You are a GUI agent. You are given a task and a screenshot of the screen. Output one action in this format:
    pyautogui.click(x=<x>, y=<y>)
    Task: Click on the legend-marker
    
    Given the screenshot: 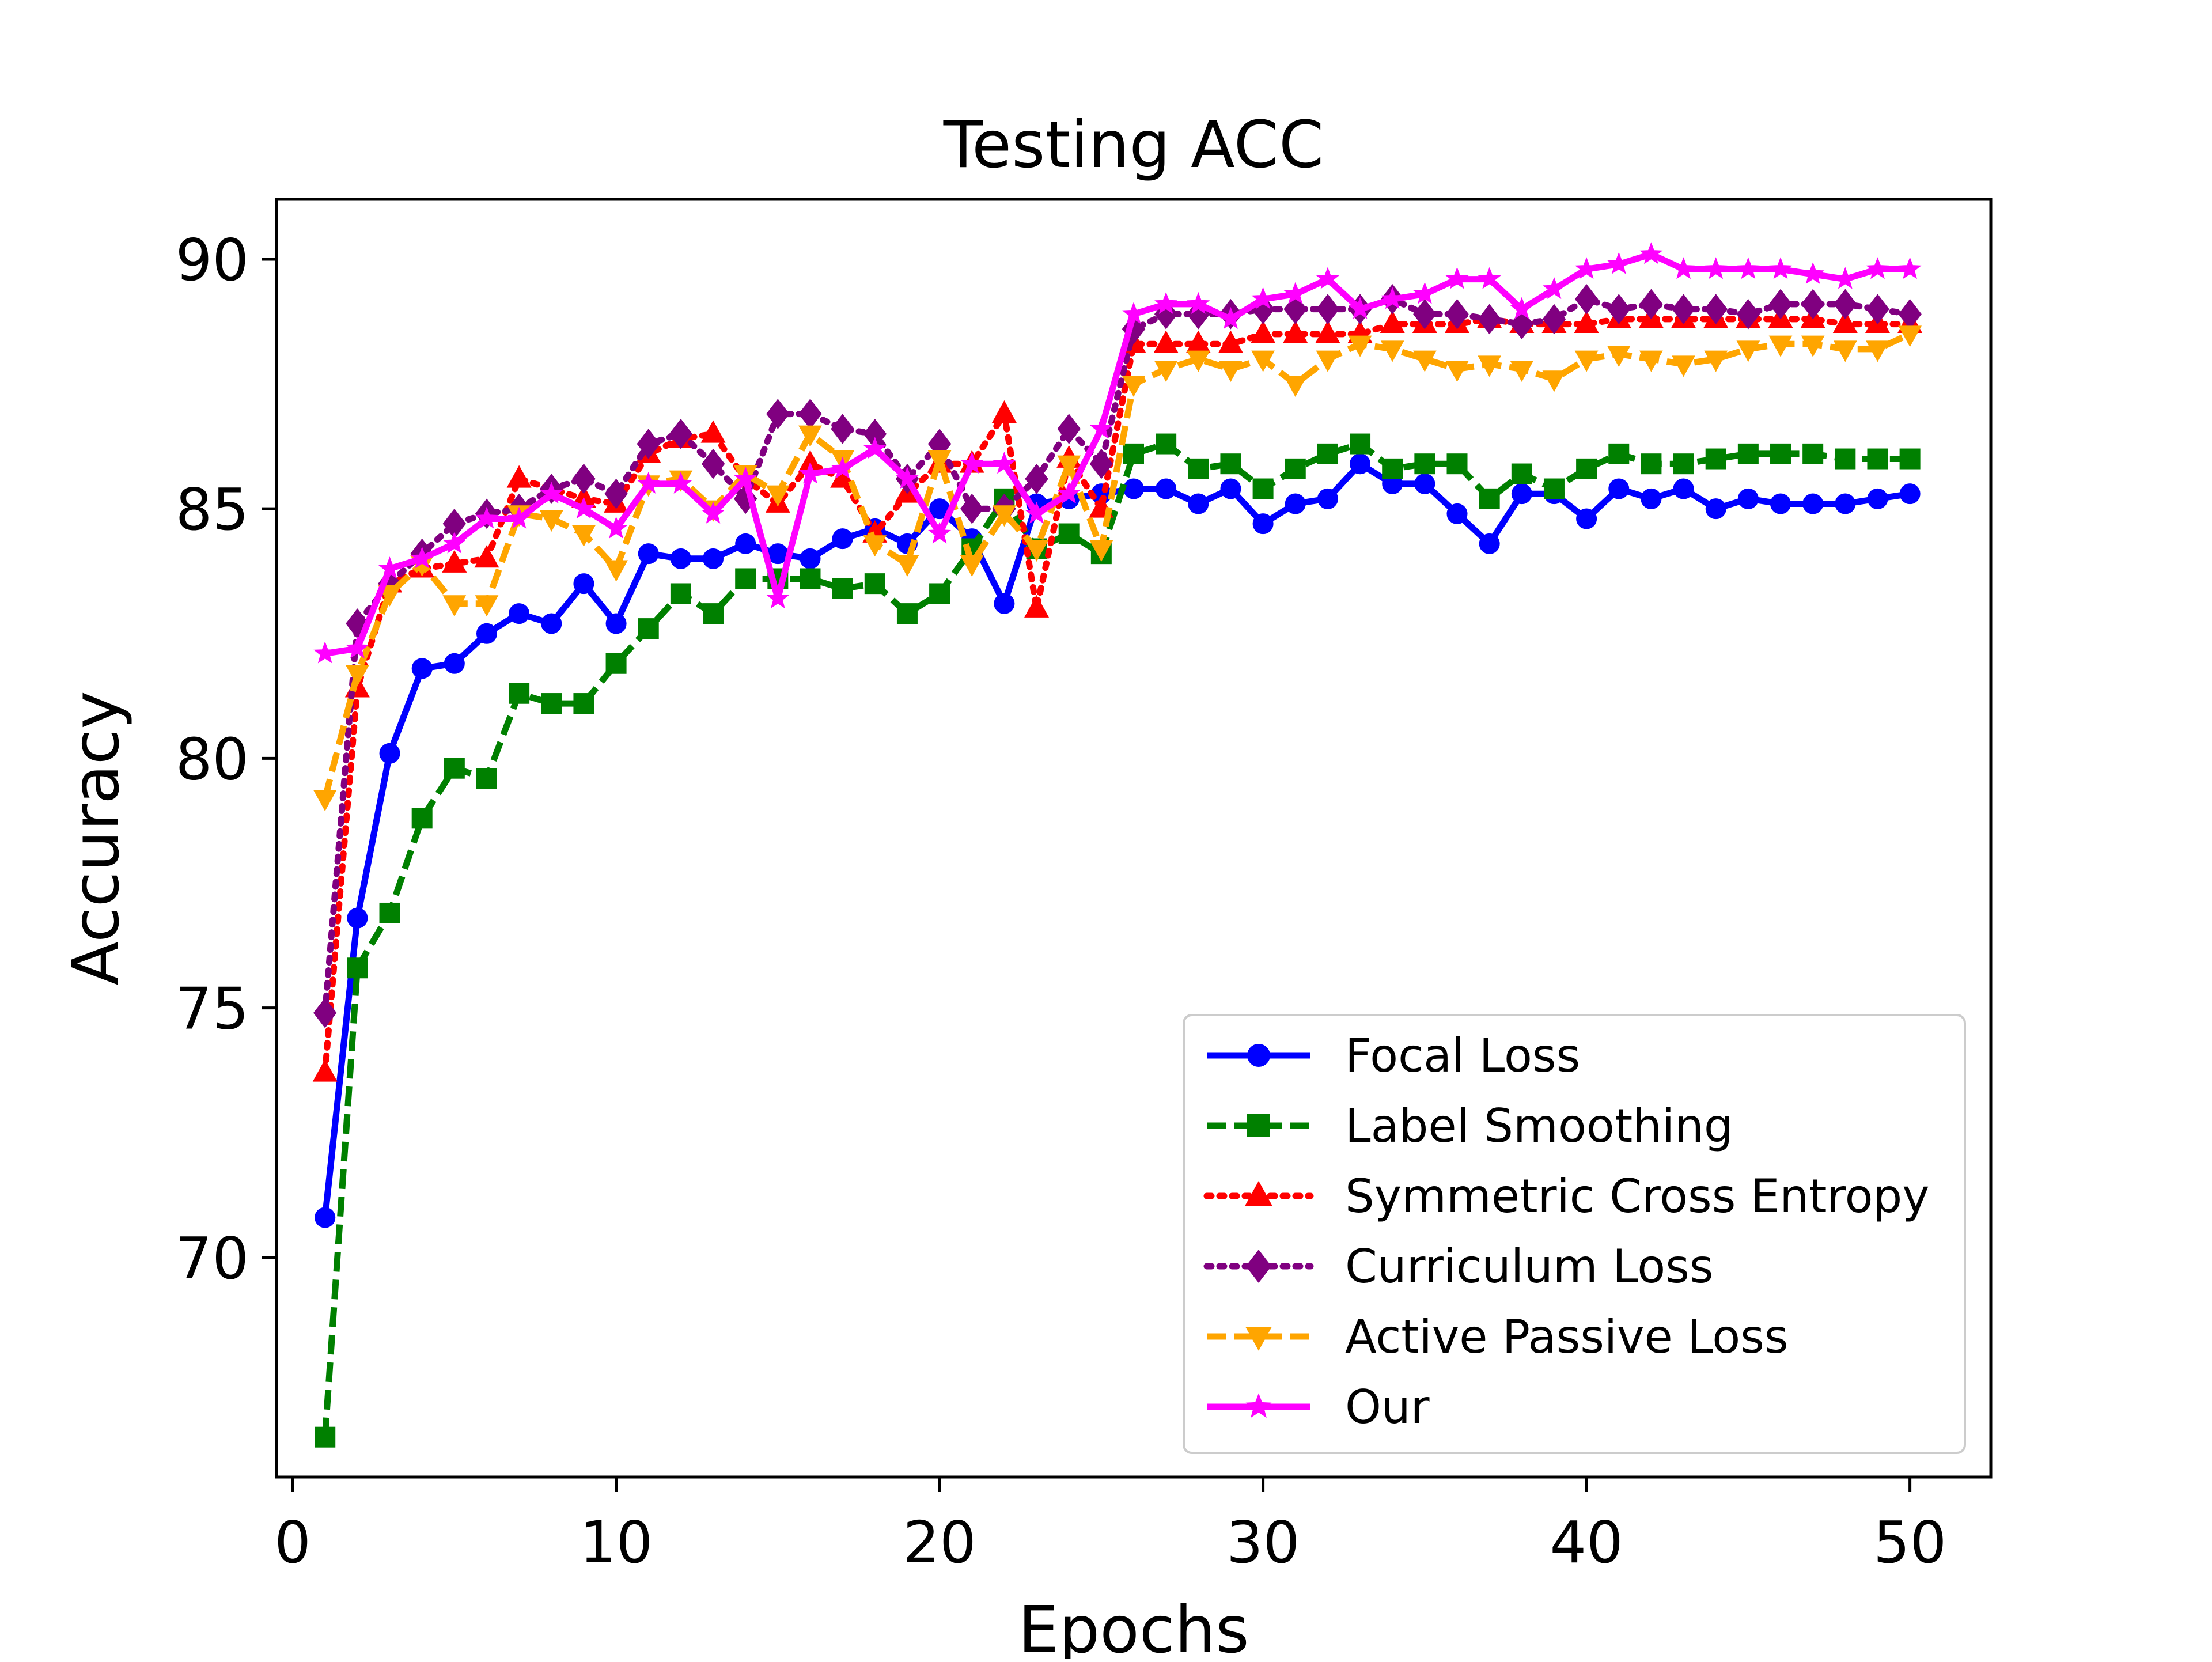 What is the action you would take?
    pyautogui.click(x=1258, y=1055)
    